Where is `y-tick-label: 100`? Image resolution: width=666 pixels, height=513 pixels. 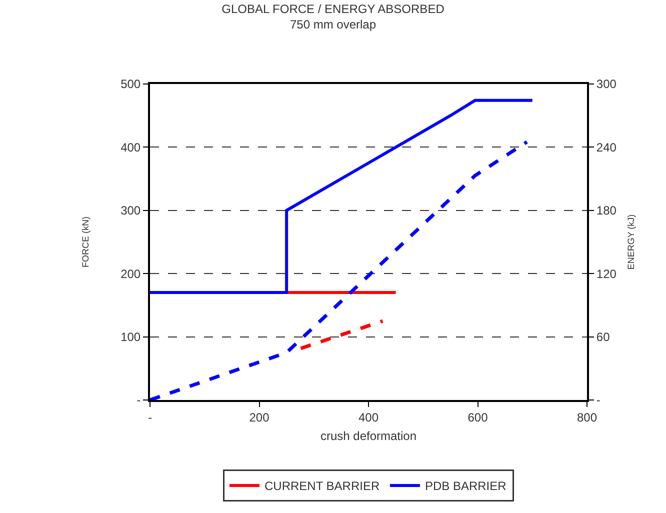
y-tick-label: 100 is located at coordinates (130, 337).